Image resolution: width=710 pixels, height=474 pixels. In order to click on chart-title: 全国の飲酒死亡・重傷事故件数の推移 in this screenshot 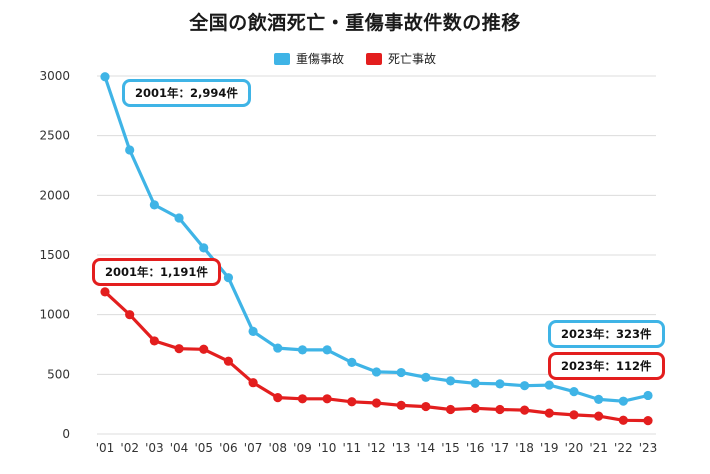, I will do `click(355, 23)`.